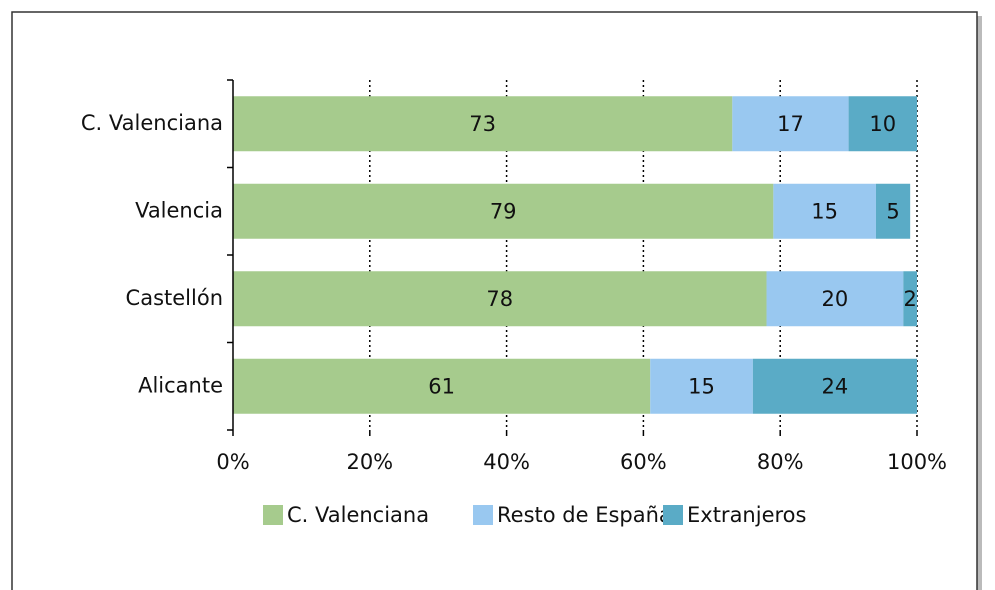 This screenshot has width=995, height=590. I want to click on data-label: 73, so click(482, 124).